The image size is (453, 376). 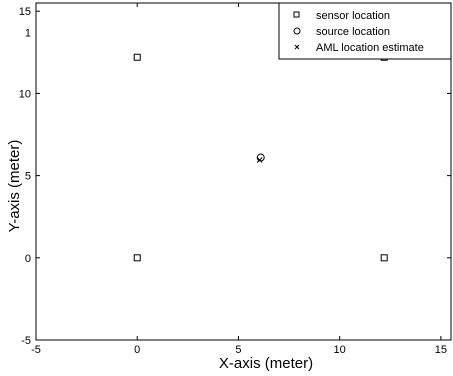 I want to click on legend-box, so click(x=365, y=31).